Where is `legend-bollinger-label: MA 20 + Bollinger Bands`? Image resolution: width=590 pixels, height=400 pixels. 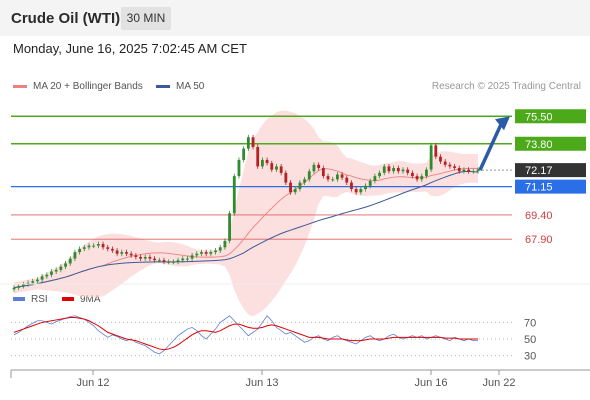
legend-bollinger-label: MA 20 + Bollinger Bands is located at coordinates (88, 86).